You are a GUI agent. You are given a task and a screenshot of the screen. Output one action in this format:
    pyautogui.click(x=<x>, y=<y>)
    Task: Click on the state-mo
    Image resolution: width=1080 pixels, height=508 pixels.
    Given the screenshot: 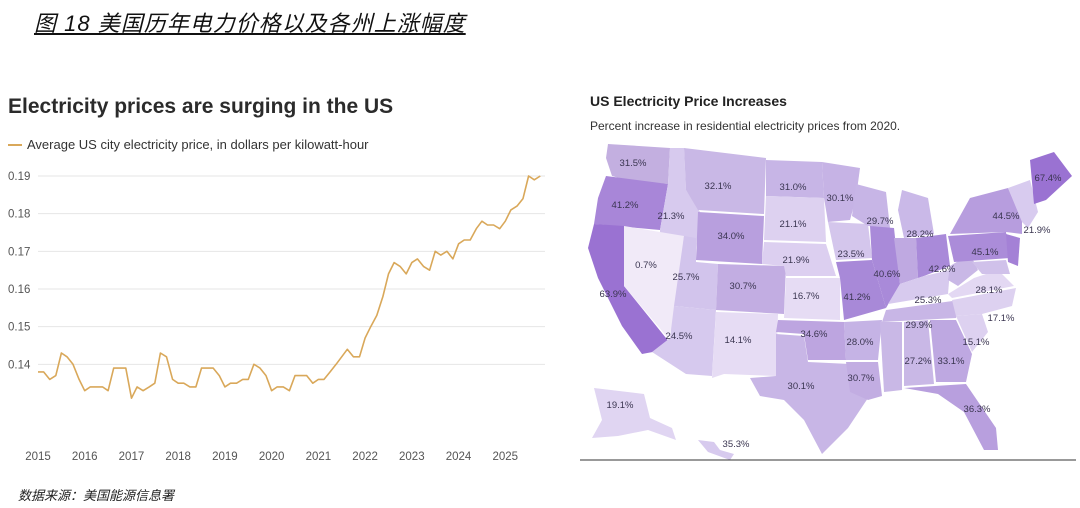 What is the action you would take?
    pyautogui.click(x=861, y=290)
    